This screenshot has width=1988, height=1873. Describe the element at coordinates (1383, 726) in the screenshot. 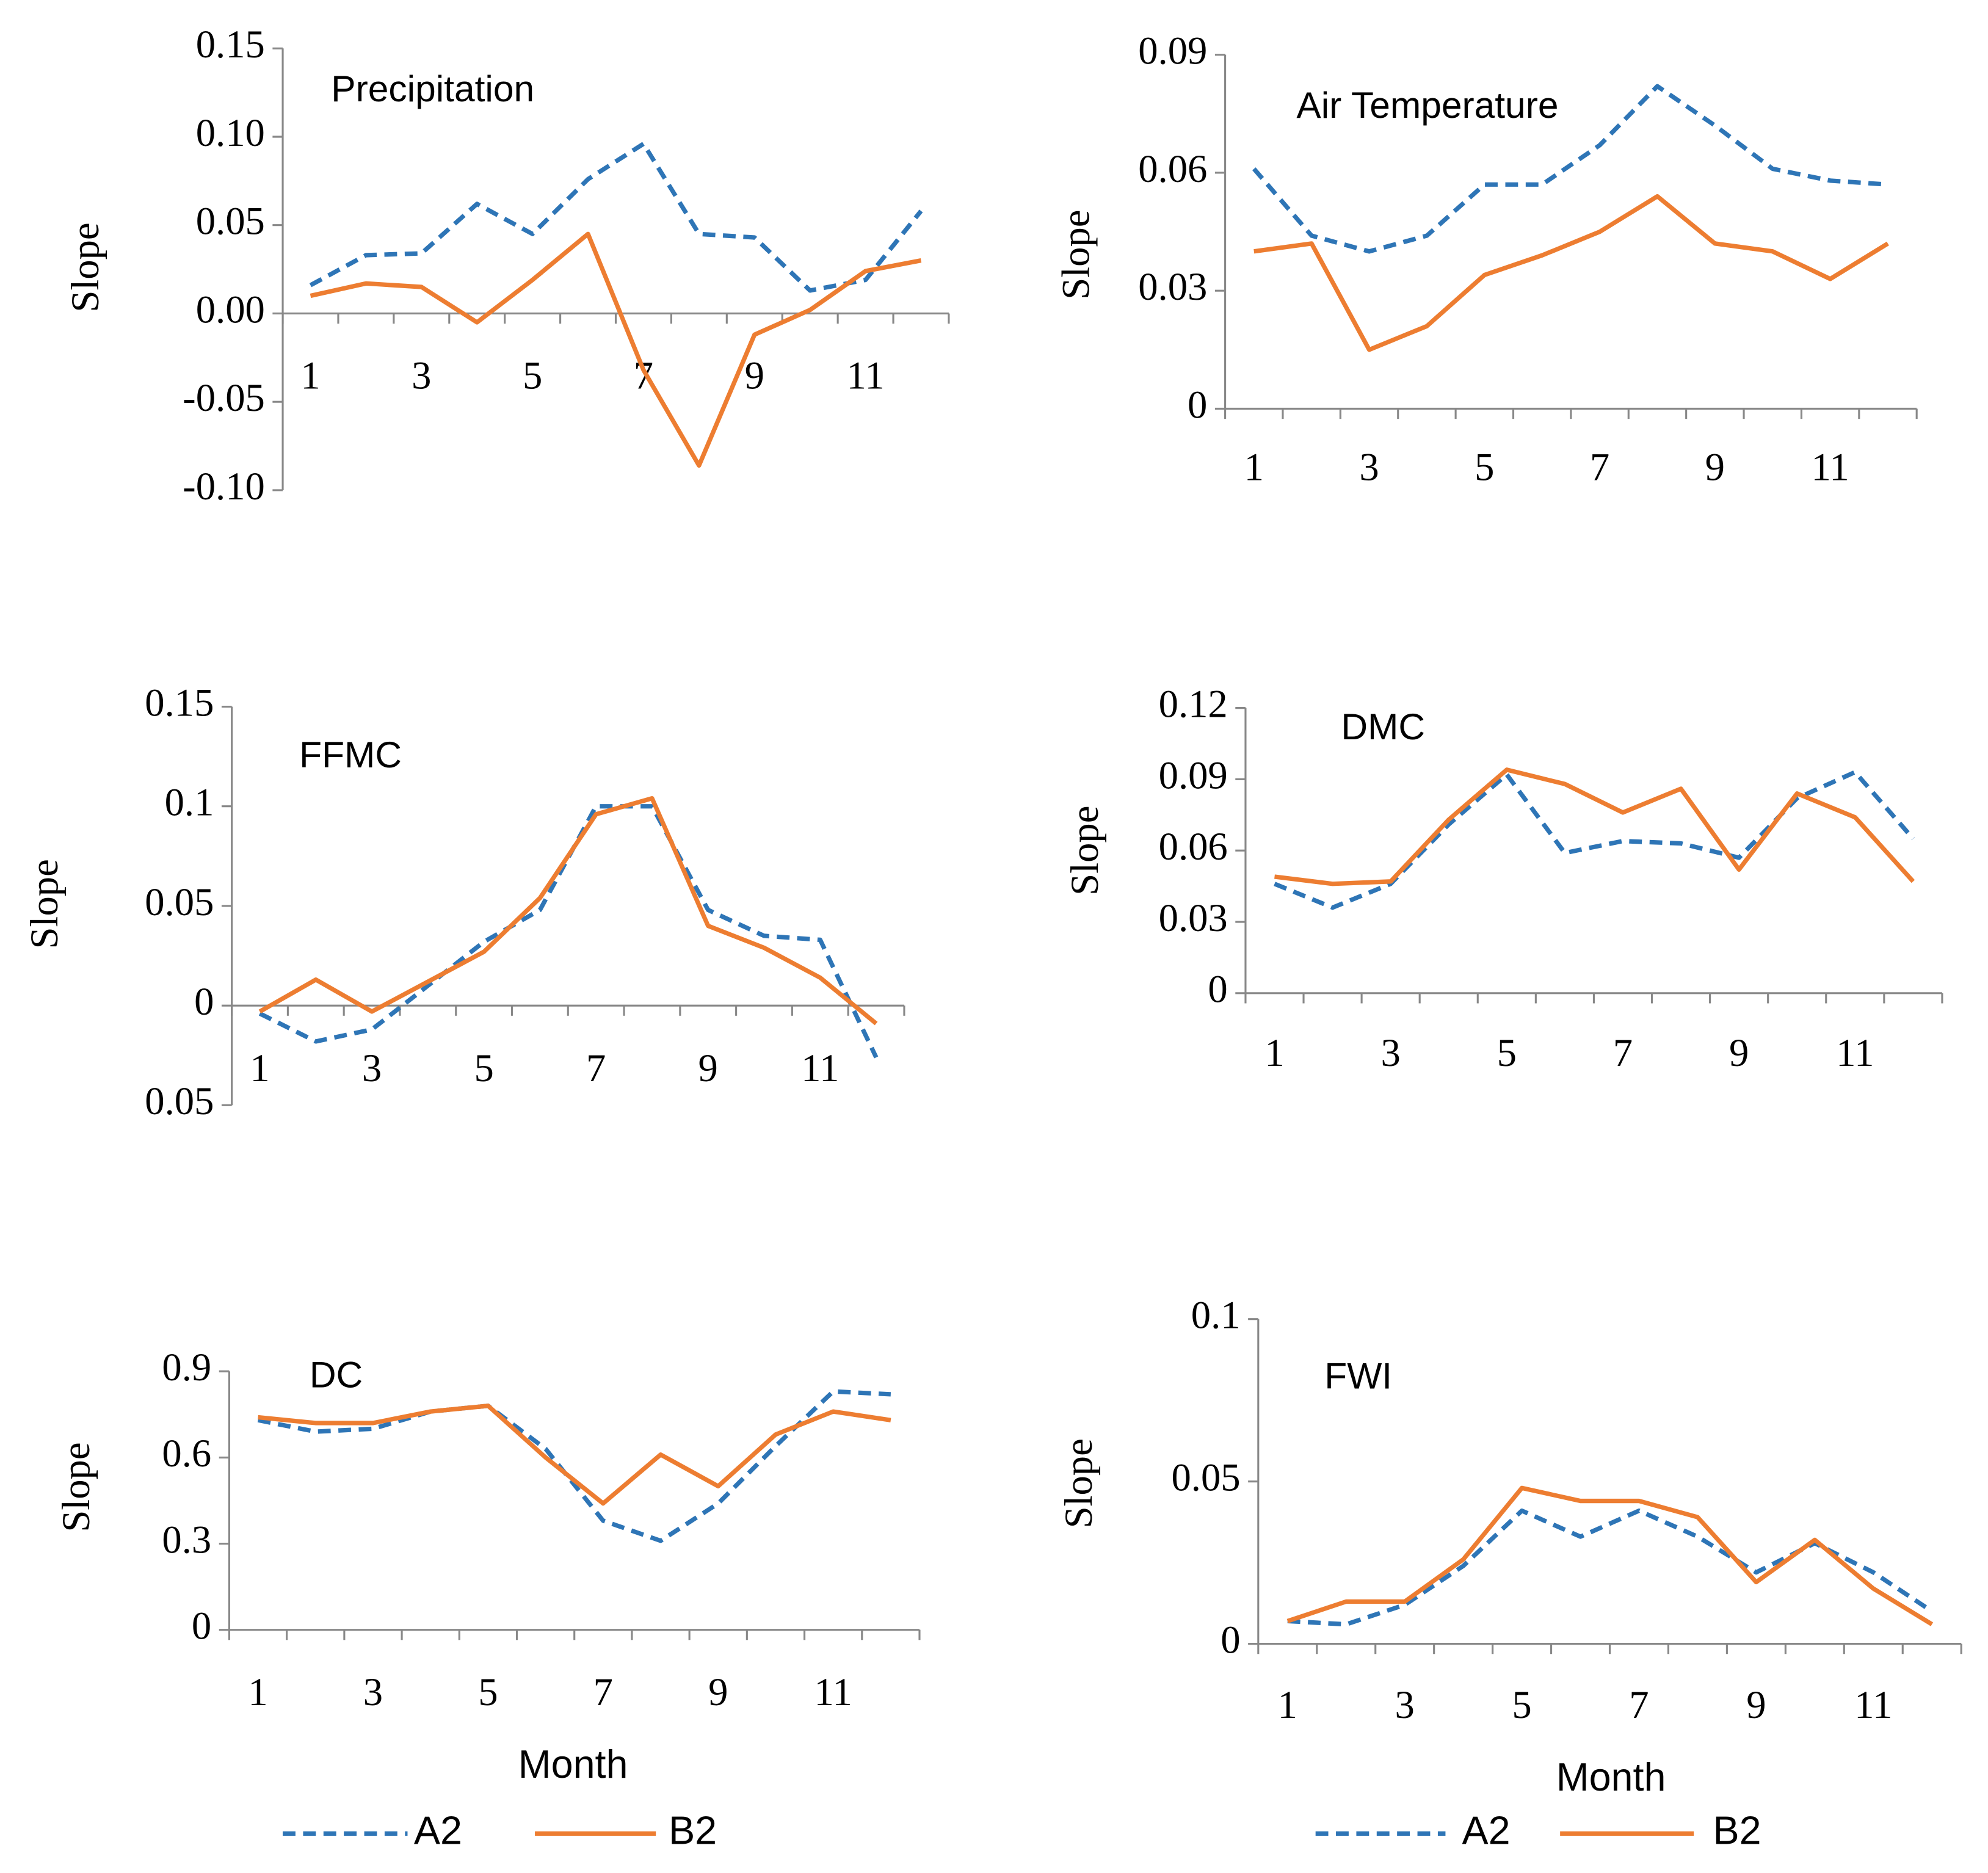

I see `chart-title: DMC` at that location.